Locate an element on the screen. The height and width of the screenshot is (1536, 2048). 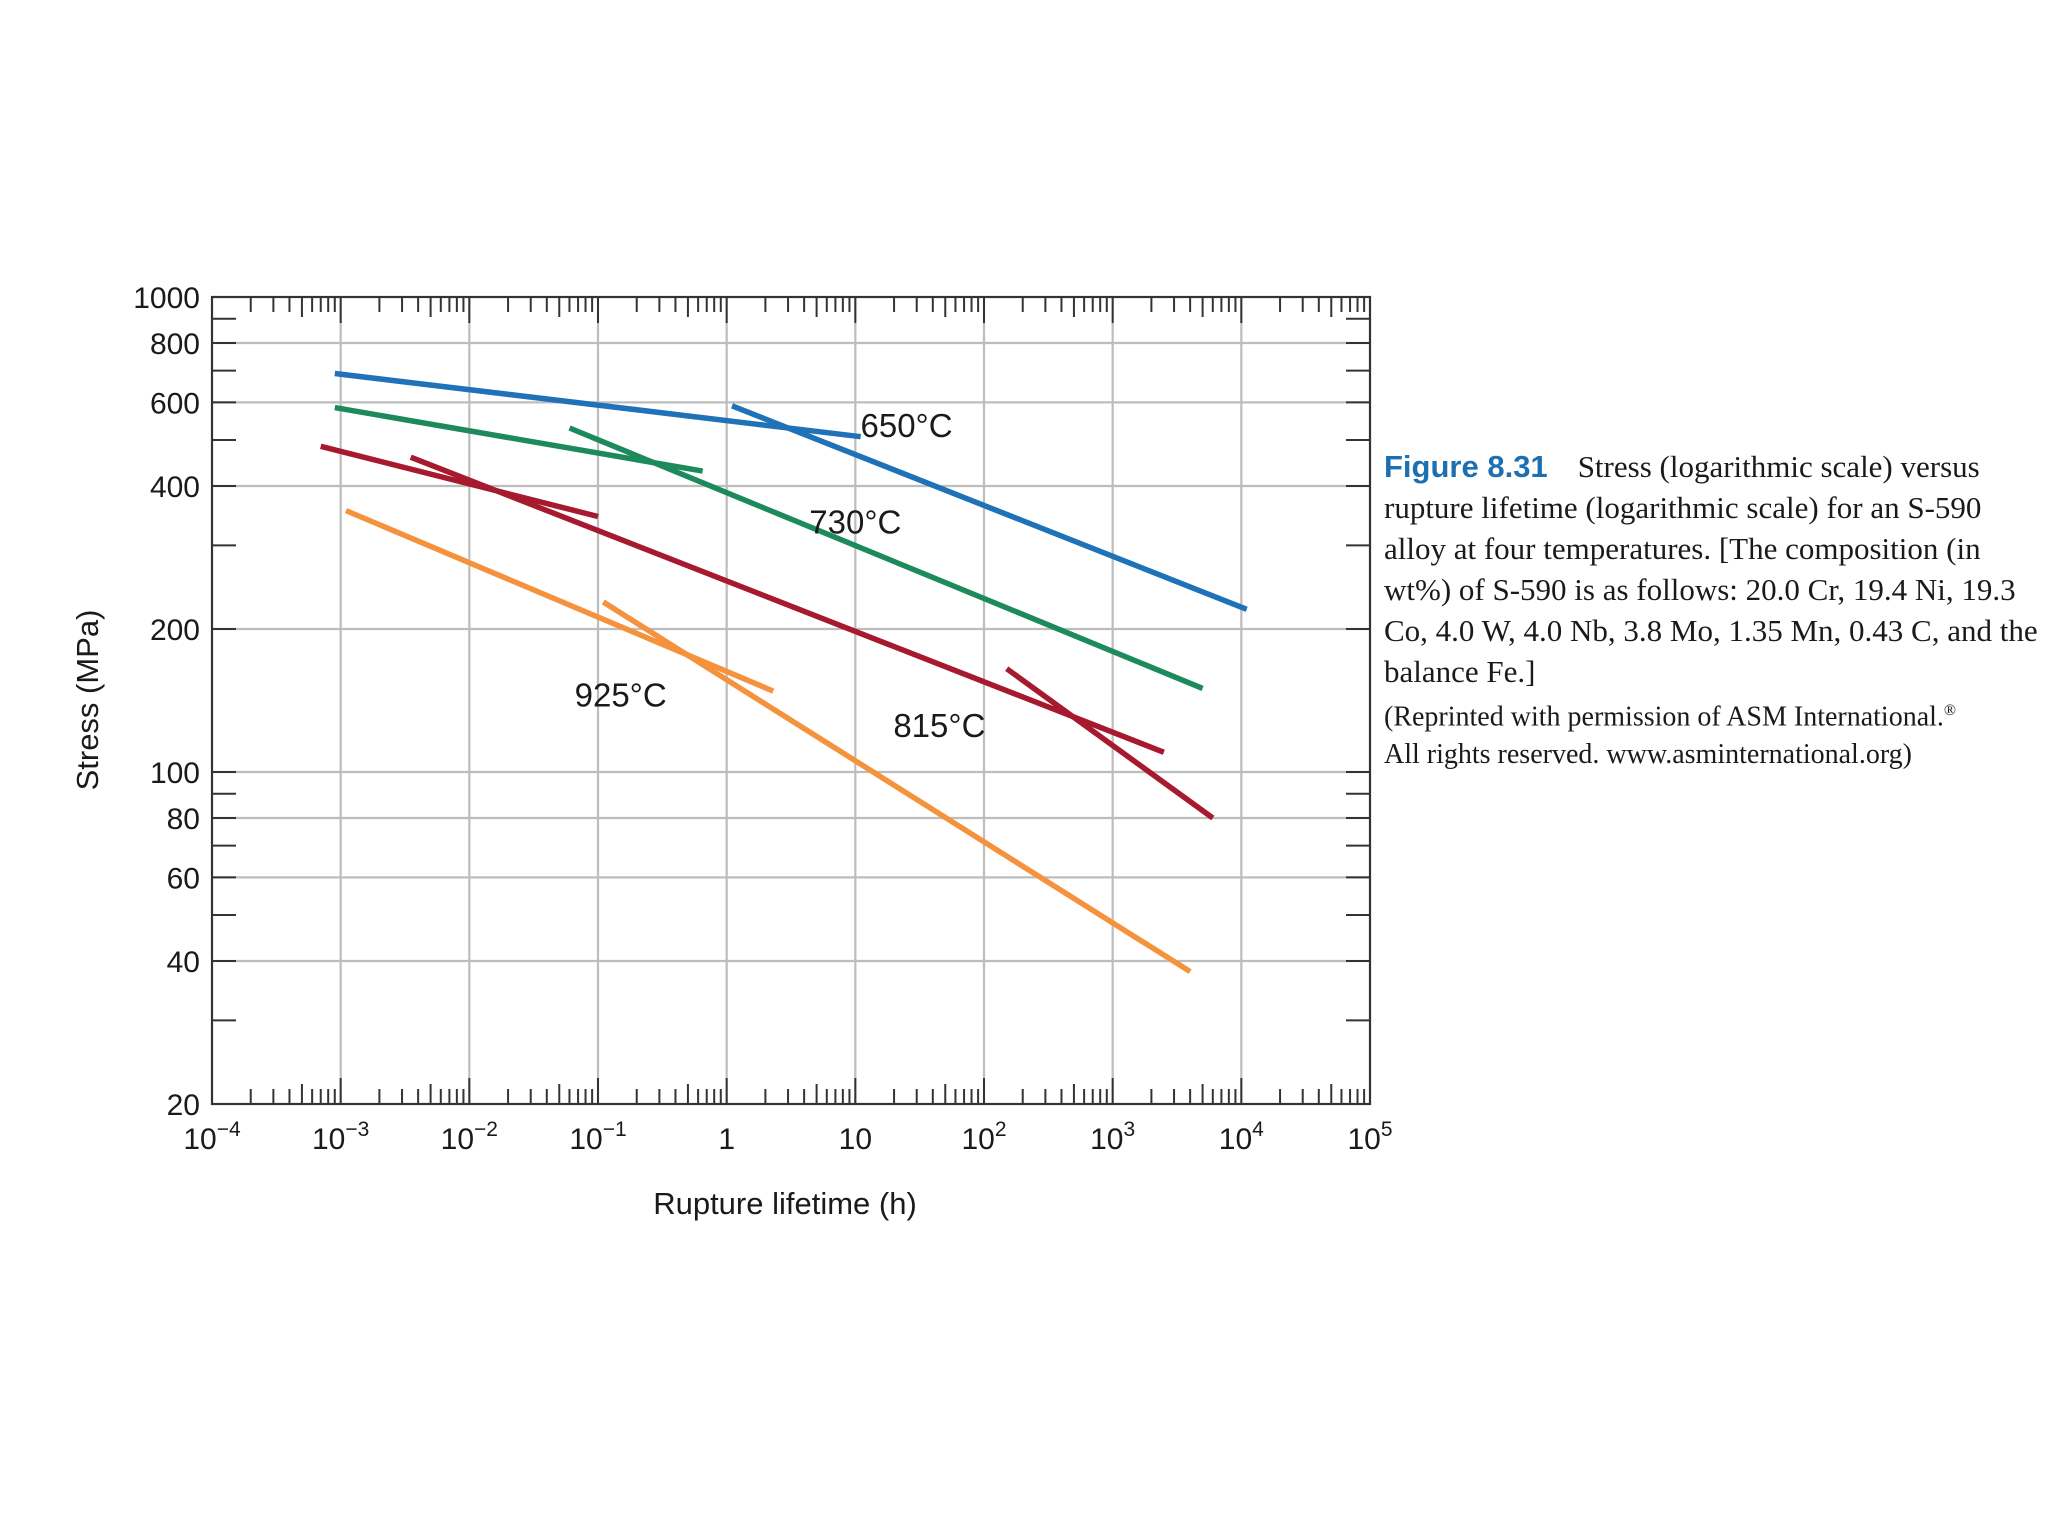
x-tick-exponent: 5 is located at coordinates (1387, 1129).